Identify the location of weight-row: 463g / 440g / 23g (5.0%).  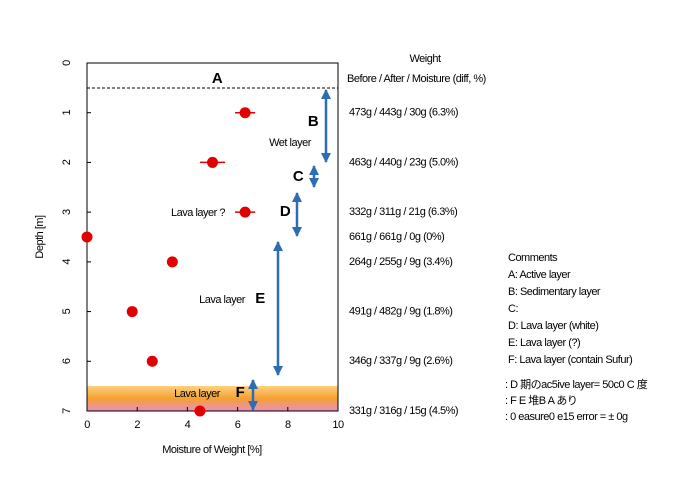
(403, 162).